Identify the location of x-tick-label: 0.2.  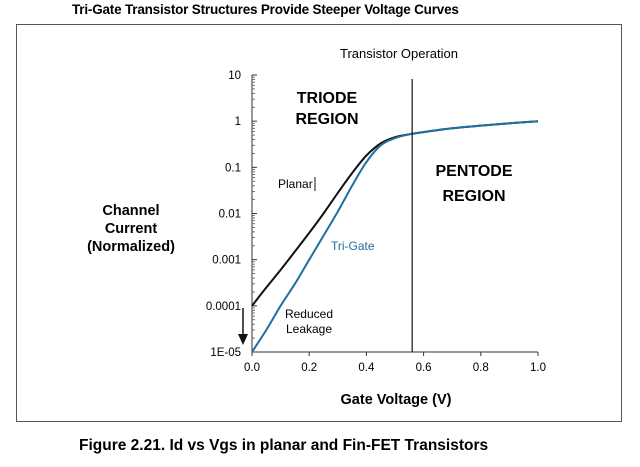
(309, 368).